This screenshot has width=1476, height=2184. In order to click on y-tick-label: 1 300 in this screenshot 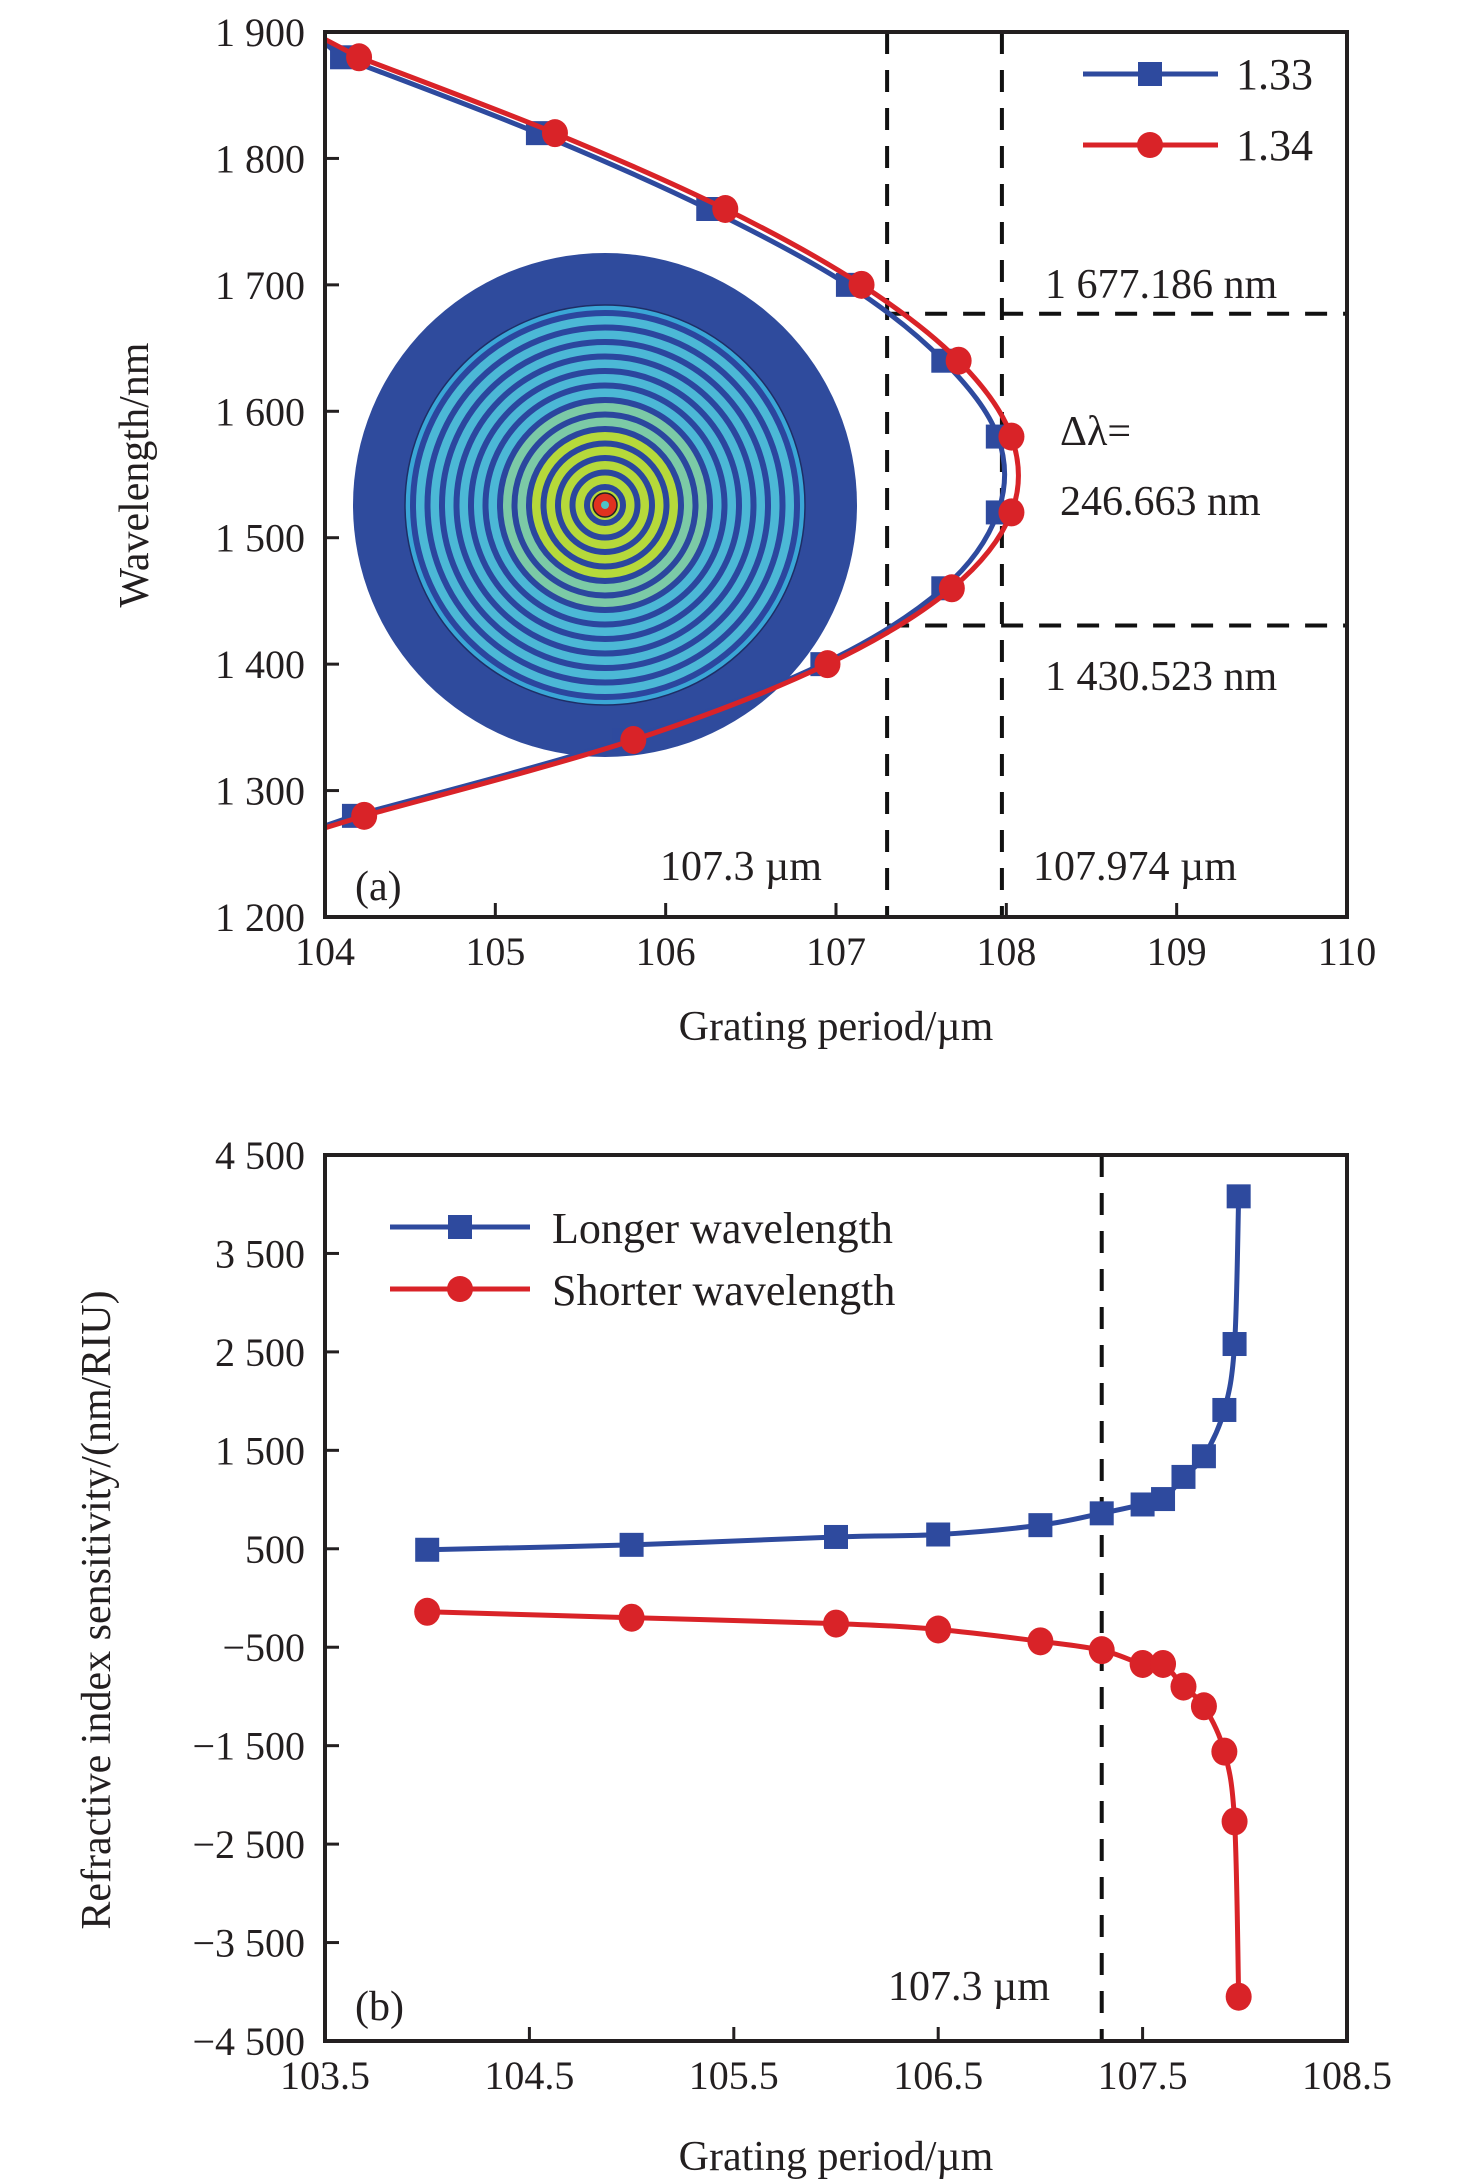, I will do `click(260, 791)`.